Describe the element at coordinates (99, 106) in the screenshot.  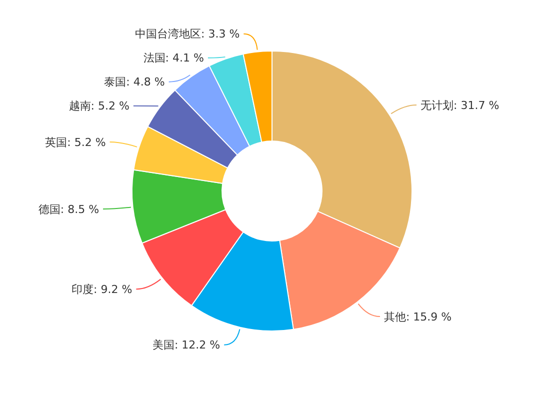
I see `slice-label: 越南: 5.2 %` at that location.